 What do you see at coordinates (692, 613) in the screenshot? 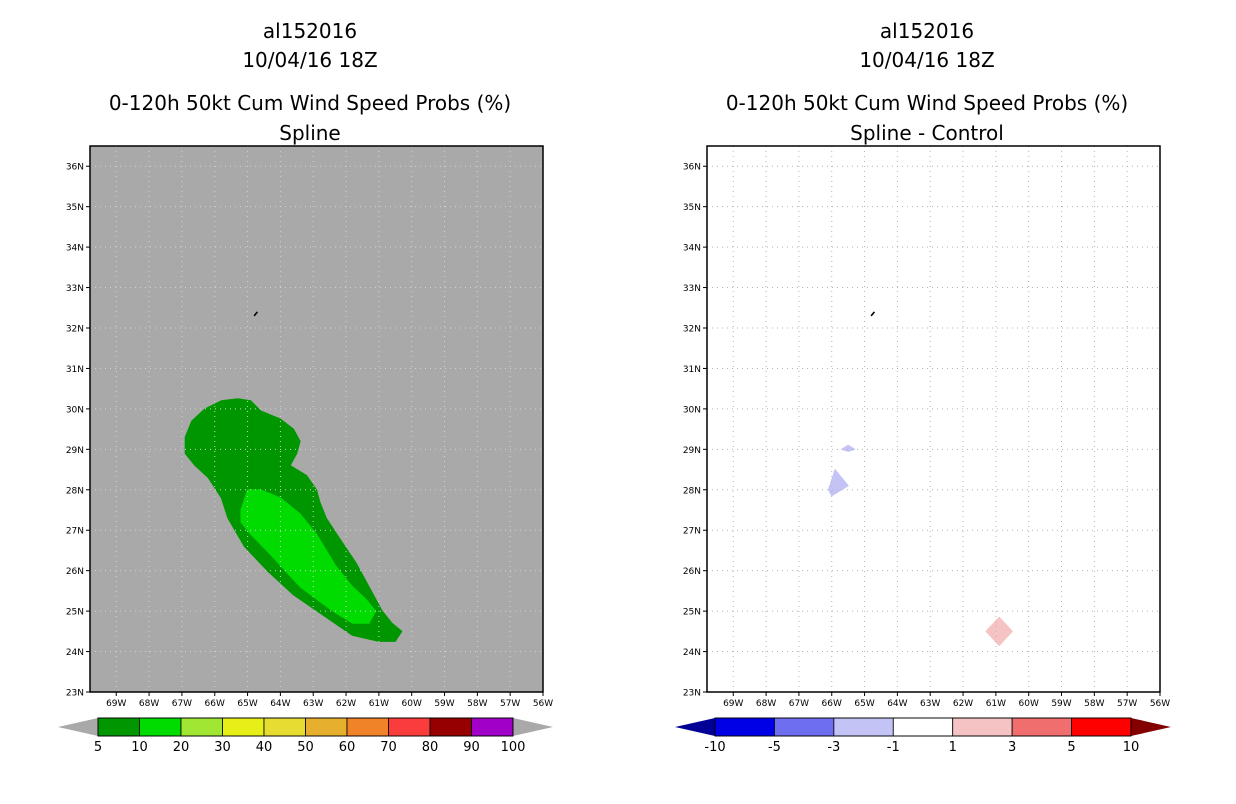
I see `tick-label-lat-25N: 25N` at bounding box center [692, 613].